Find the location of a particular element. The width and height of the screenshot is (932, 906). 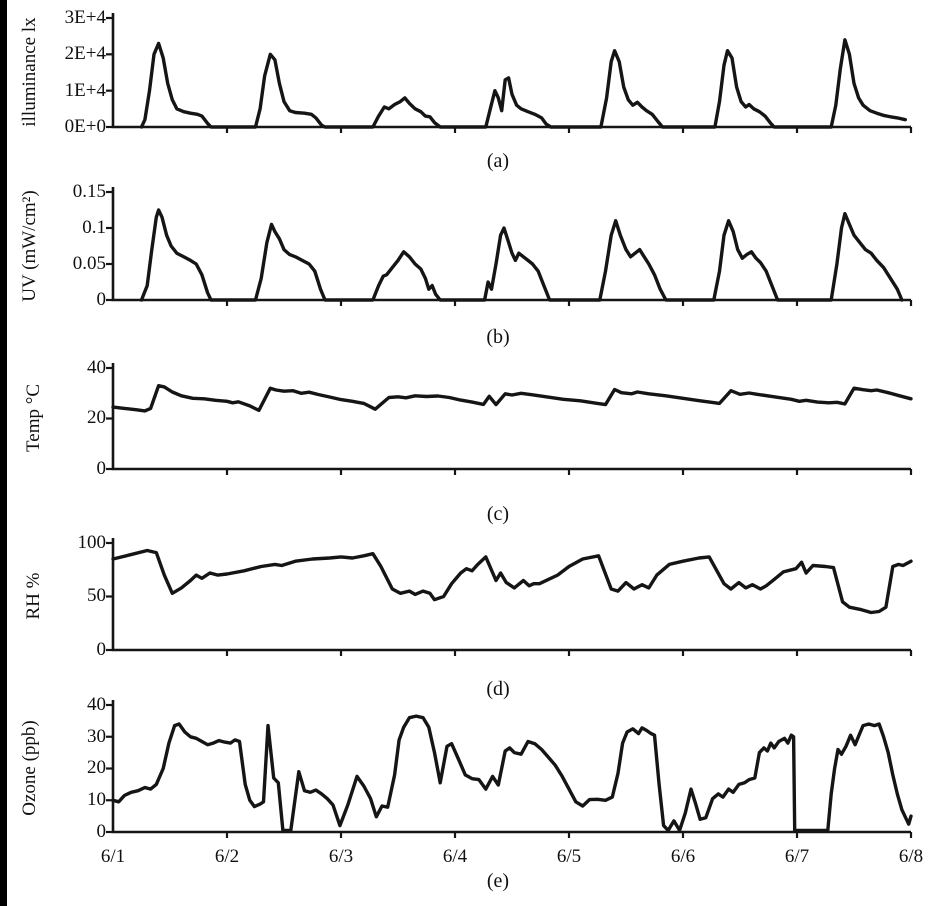

panel-e-ytick-20: 20 is located at coordinates (96, 767).